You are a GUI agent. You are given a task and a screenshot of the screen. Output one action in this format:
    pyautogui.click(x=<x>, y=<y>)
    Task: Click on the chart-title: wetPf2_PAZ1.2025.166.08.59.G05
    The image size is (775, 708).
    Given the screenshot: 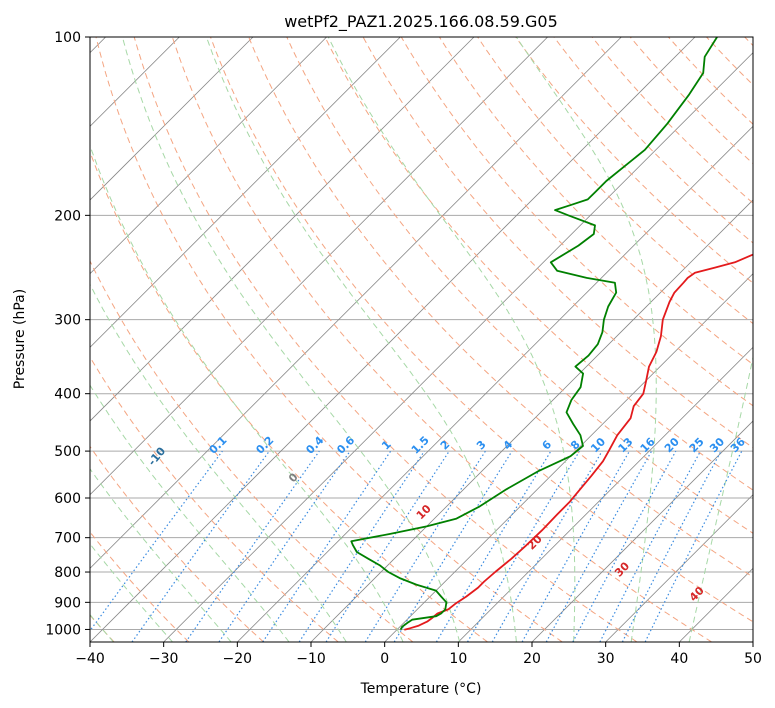 What is the action you would take?
    pyautogui.click(x=421, y=22)
    